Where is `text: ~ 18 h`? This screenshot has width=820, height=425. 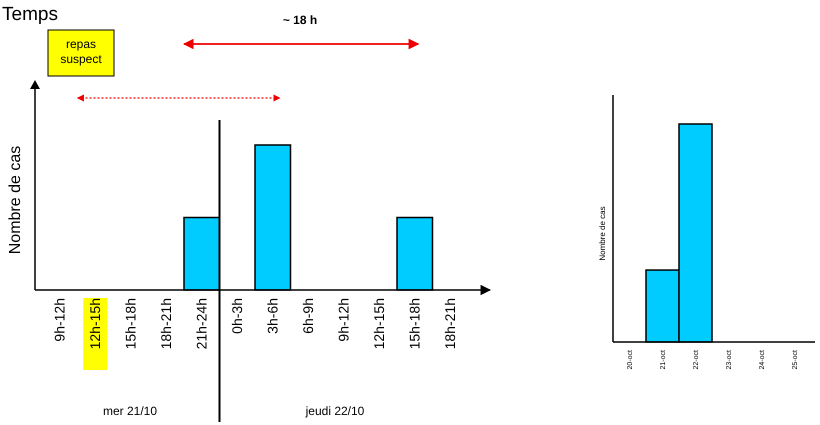
text: ~ 18 h is located at coordinates (300, 20).